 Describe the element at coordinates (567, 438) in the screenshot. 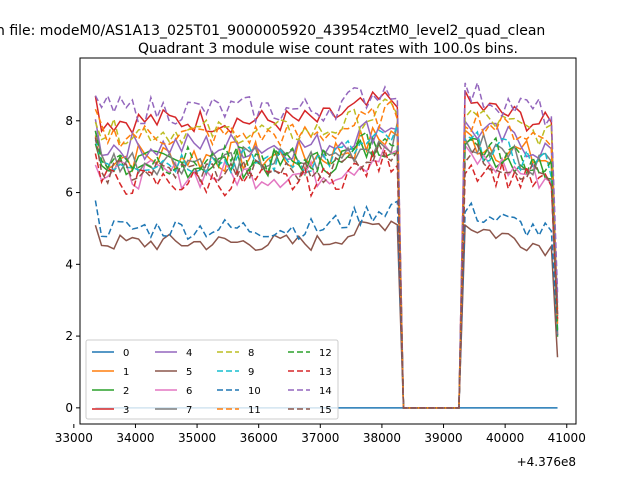

I see `x-tick-label: 41000` at that location.